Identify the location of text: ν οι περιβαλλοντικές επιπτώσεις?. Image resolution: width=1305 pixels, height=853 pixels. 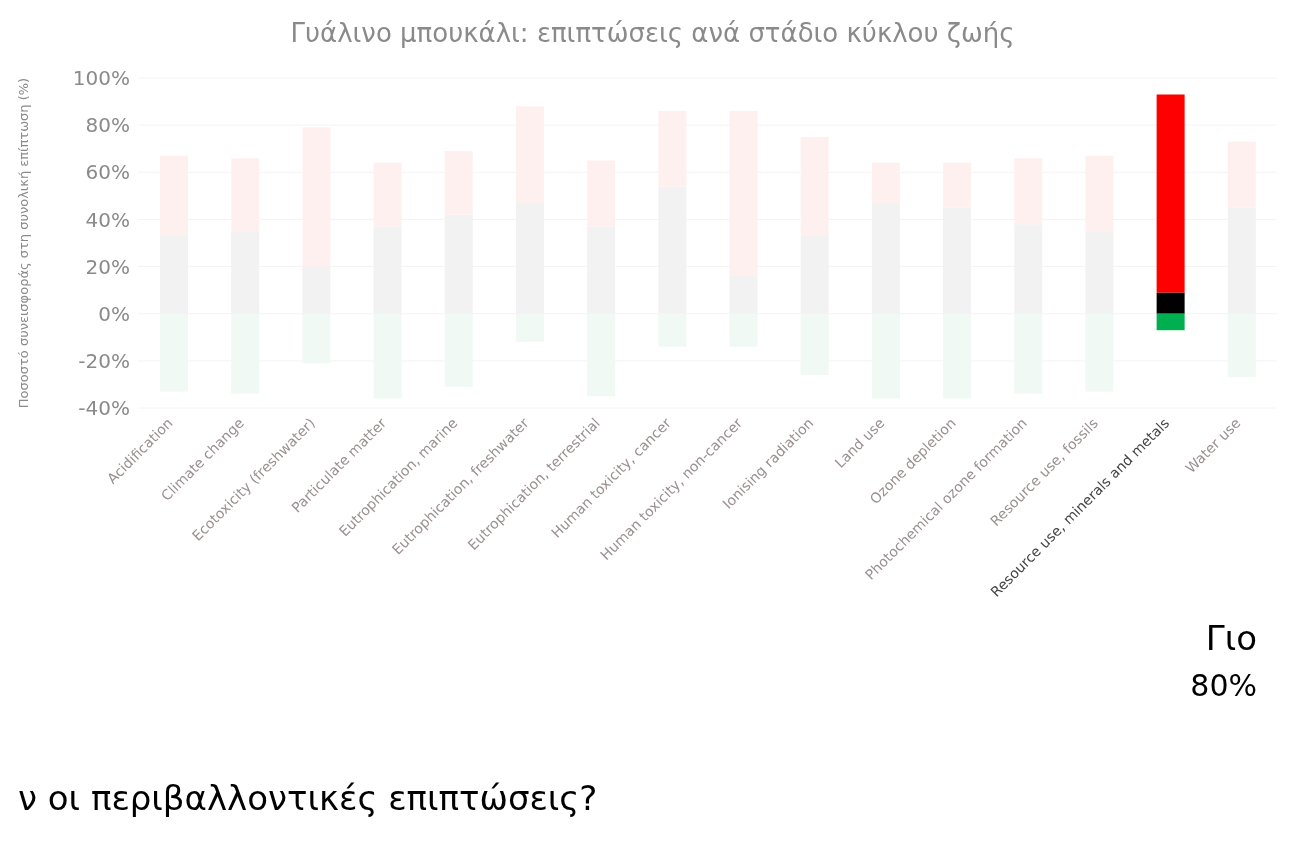
(308, 798).